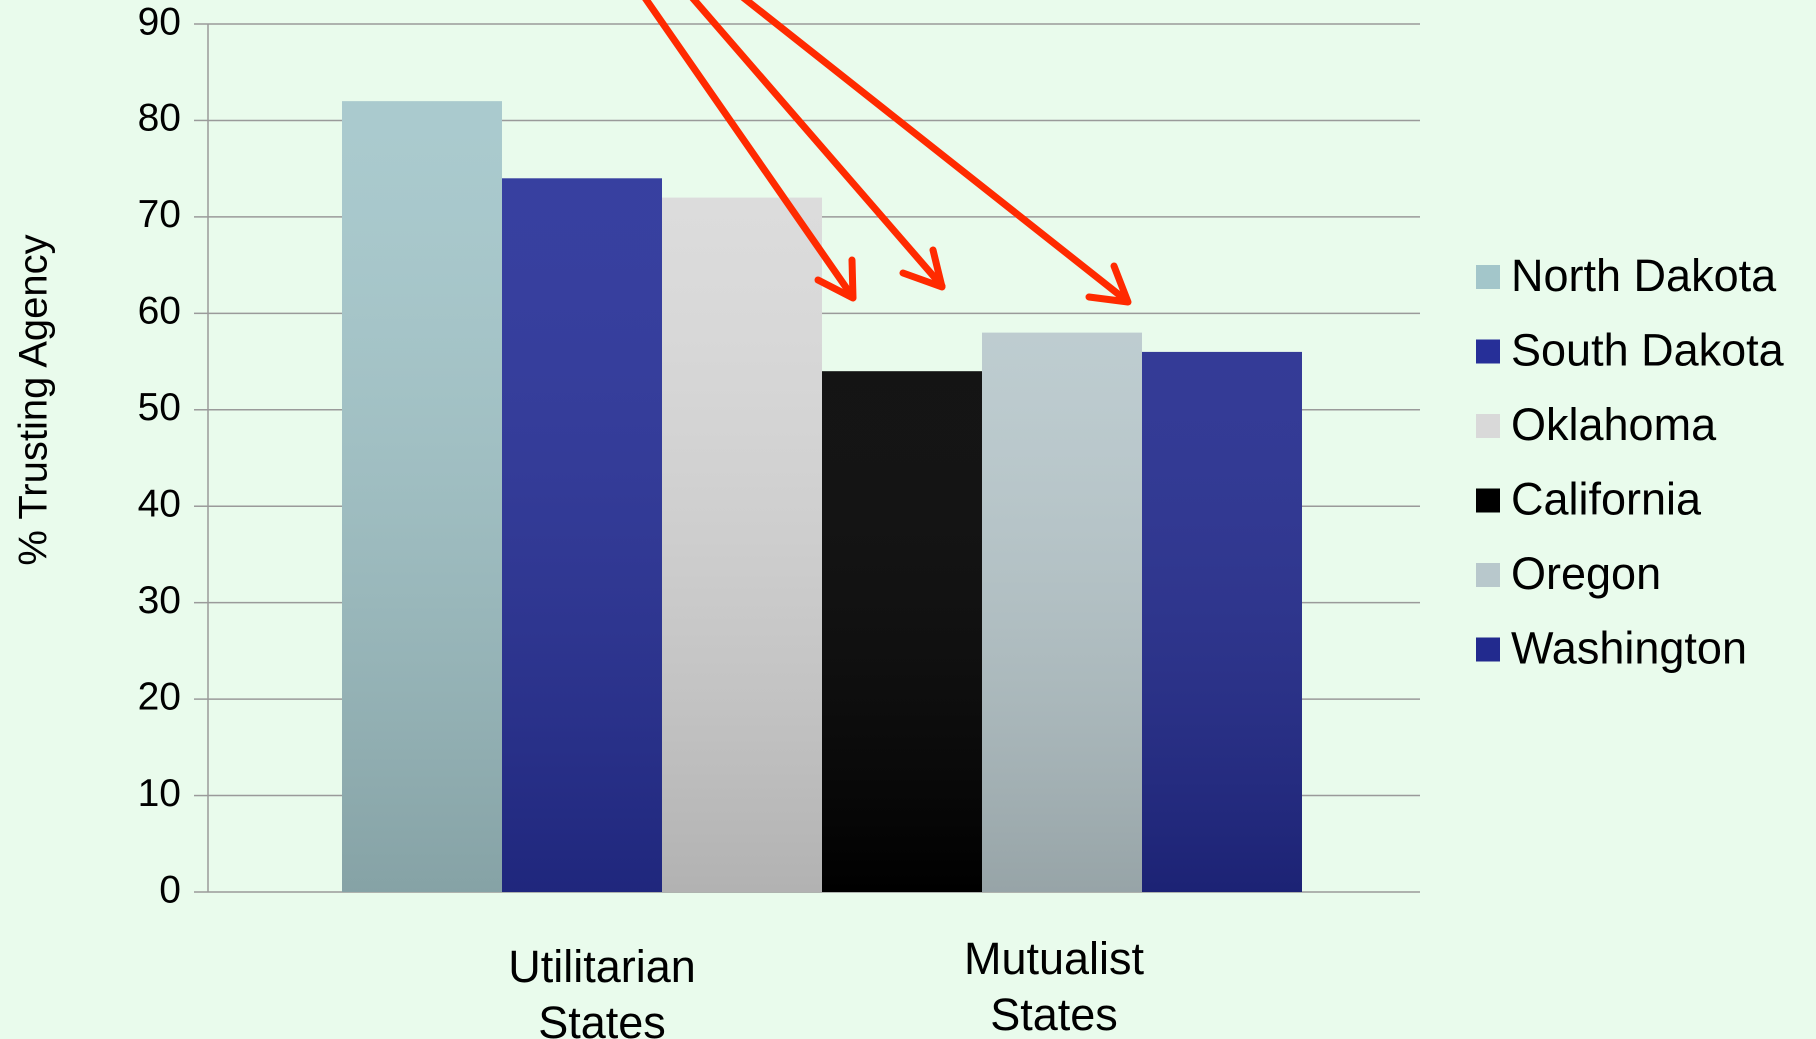 The width and height of the screenshot is (1816, 1039). Describe the element at coordinates (1614, 424) in the screenshot. I see `legend-label: Oklahoma` at that location.